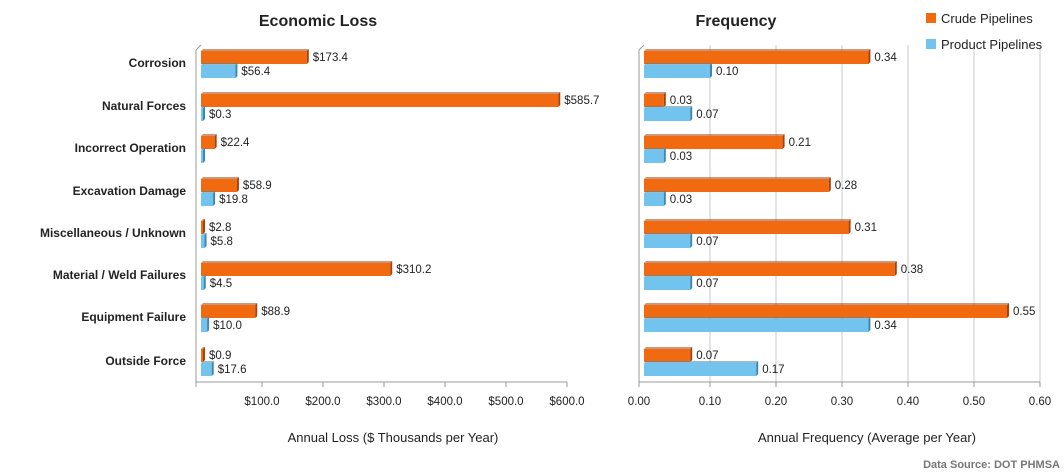 This screenshot has width=1064, height=475. I want to click on data-label-crude: $2.8, so click(220, 228).